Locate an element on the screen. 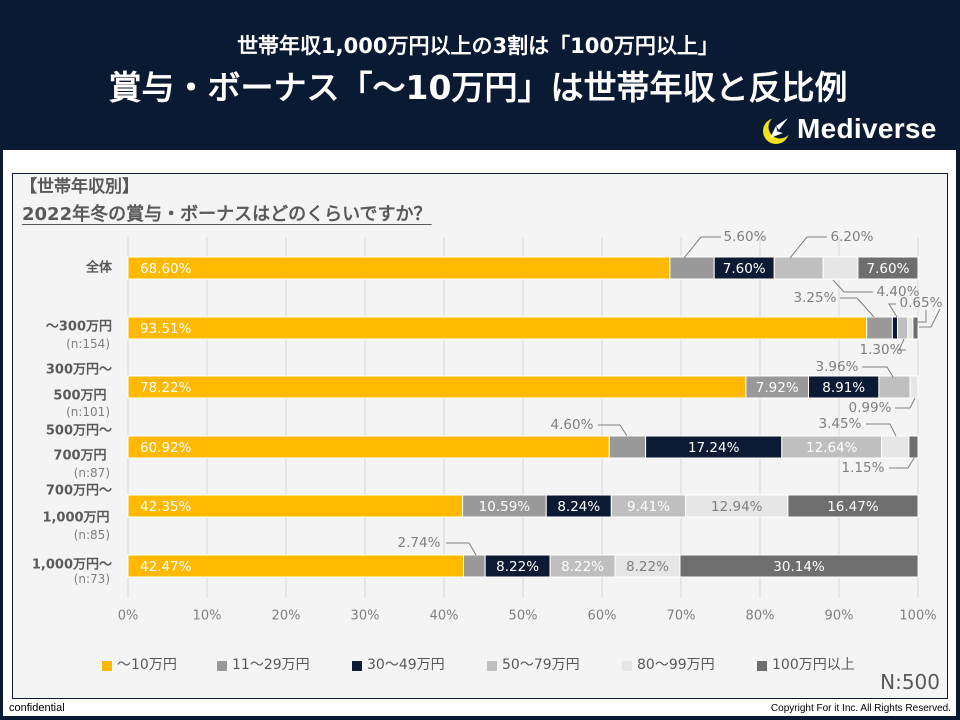 Image resolution: width=960 pixels, height=720 pixels. data-label: 42.35% is located at coordinates (166, 507).